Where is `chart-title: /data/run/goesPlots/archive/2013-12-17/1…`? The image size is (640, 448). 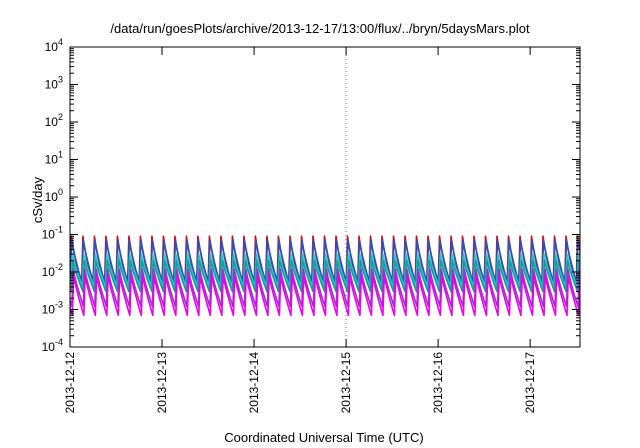 chart-title: /data/run/goesPlots/archive/2013-12-17/1… is located at coordinates (320, 28).